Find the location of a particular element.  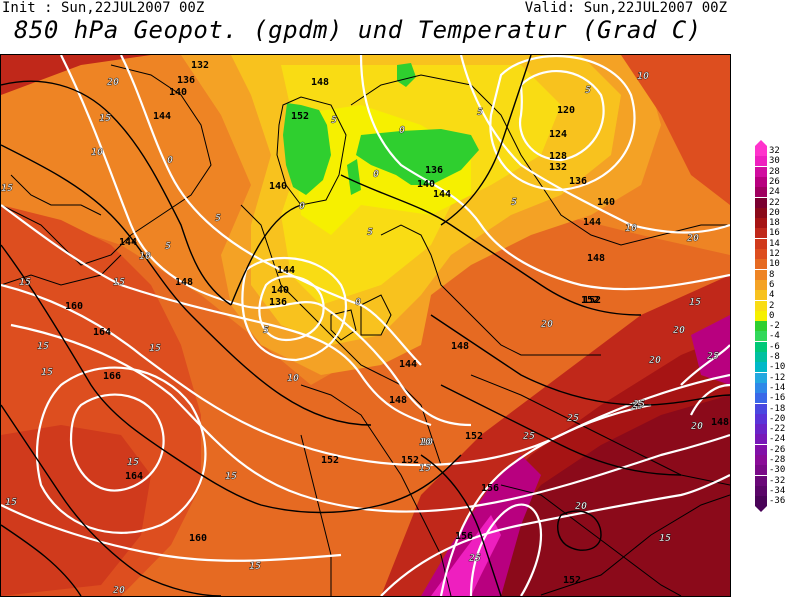

legend-label: 8 is located at coordinates (772, 274).